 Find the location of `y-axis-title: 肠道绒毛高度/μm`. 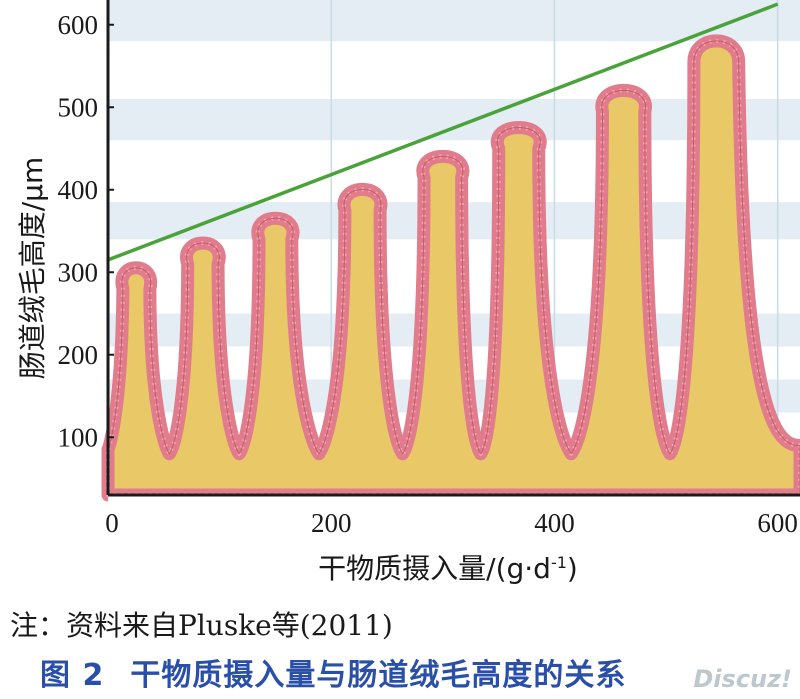

y-axis-title: 肠道绒毛高度/μm is located at coordinates (32, 268).